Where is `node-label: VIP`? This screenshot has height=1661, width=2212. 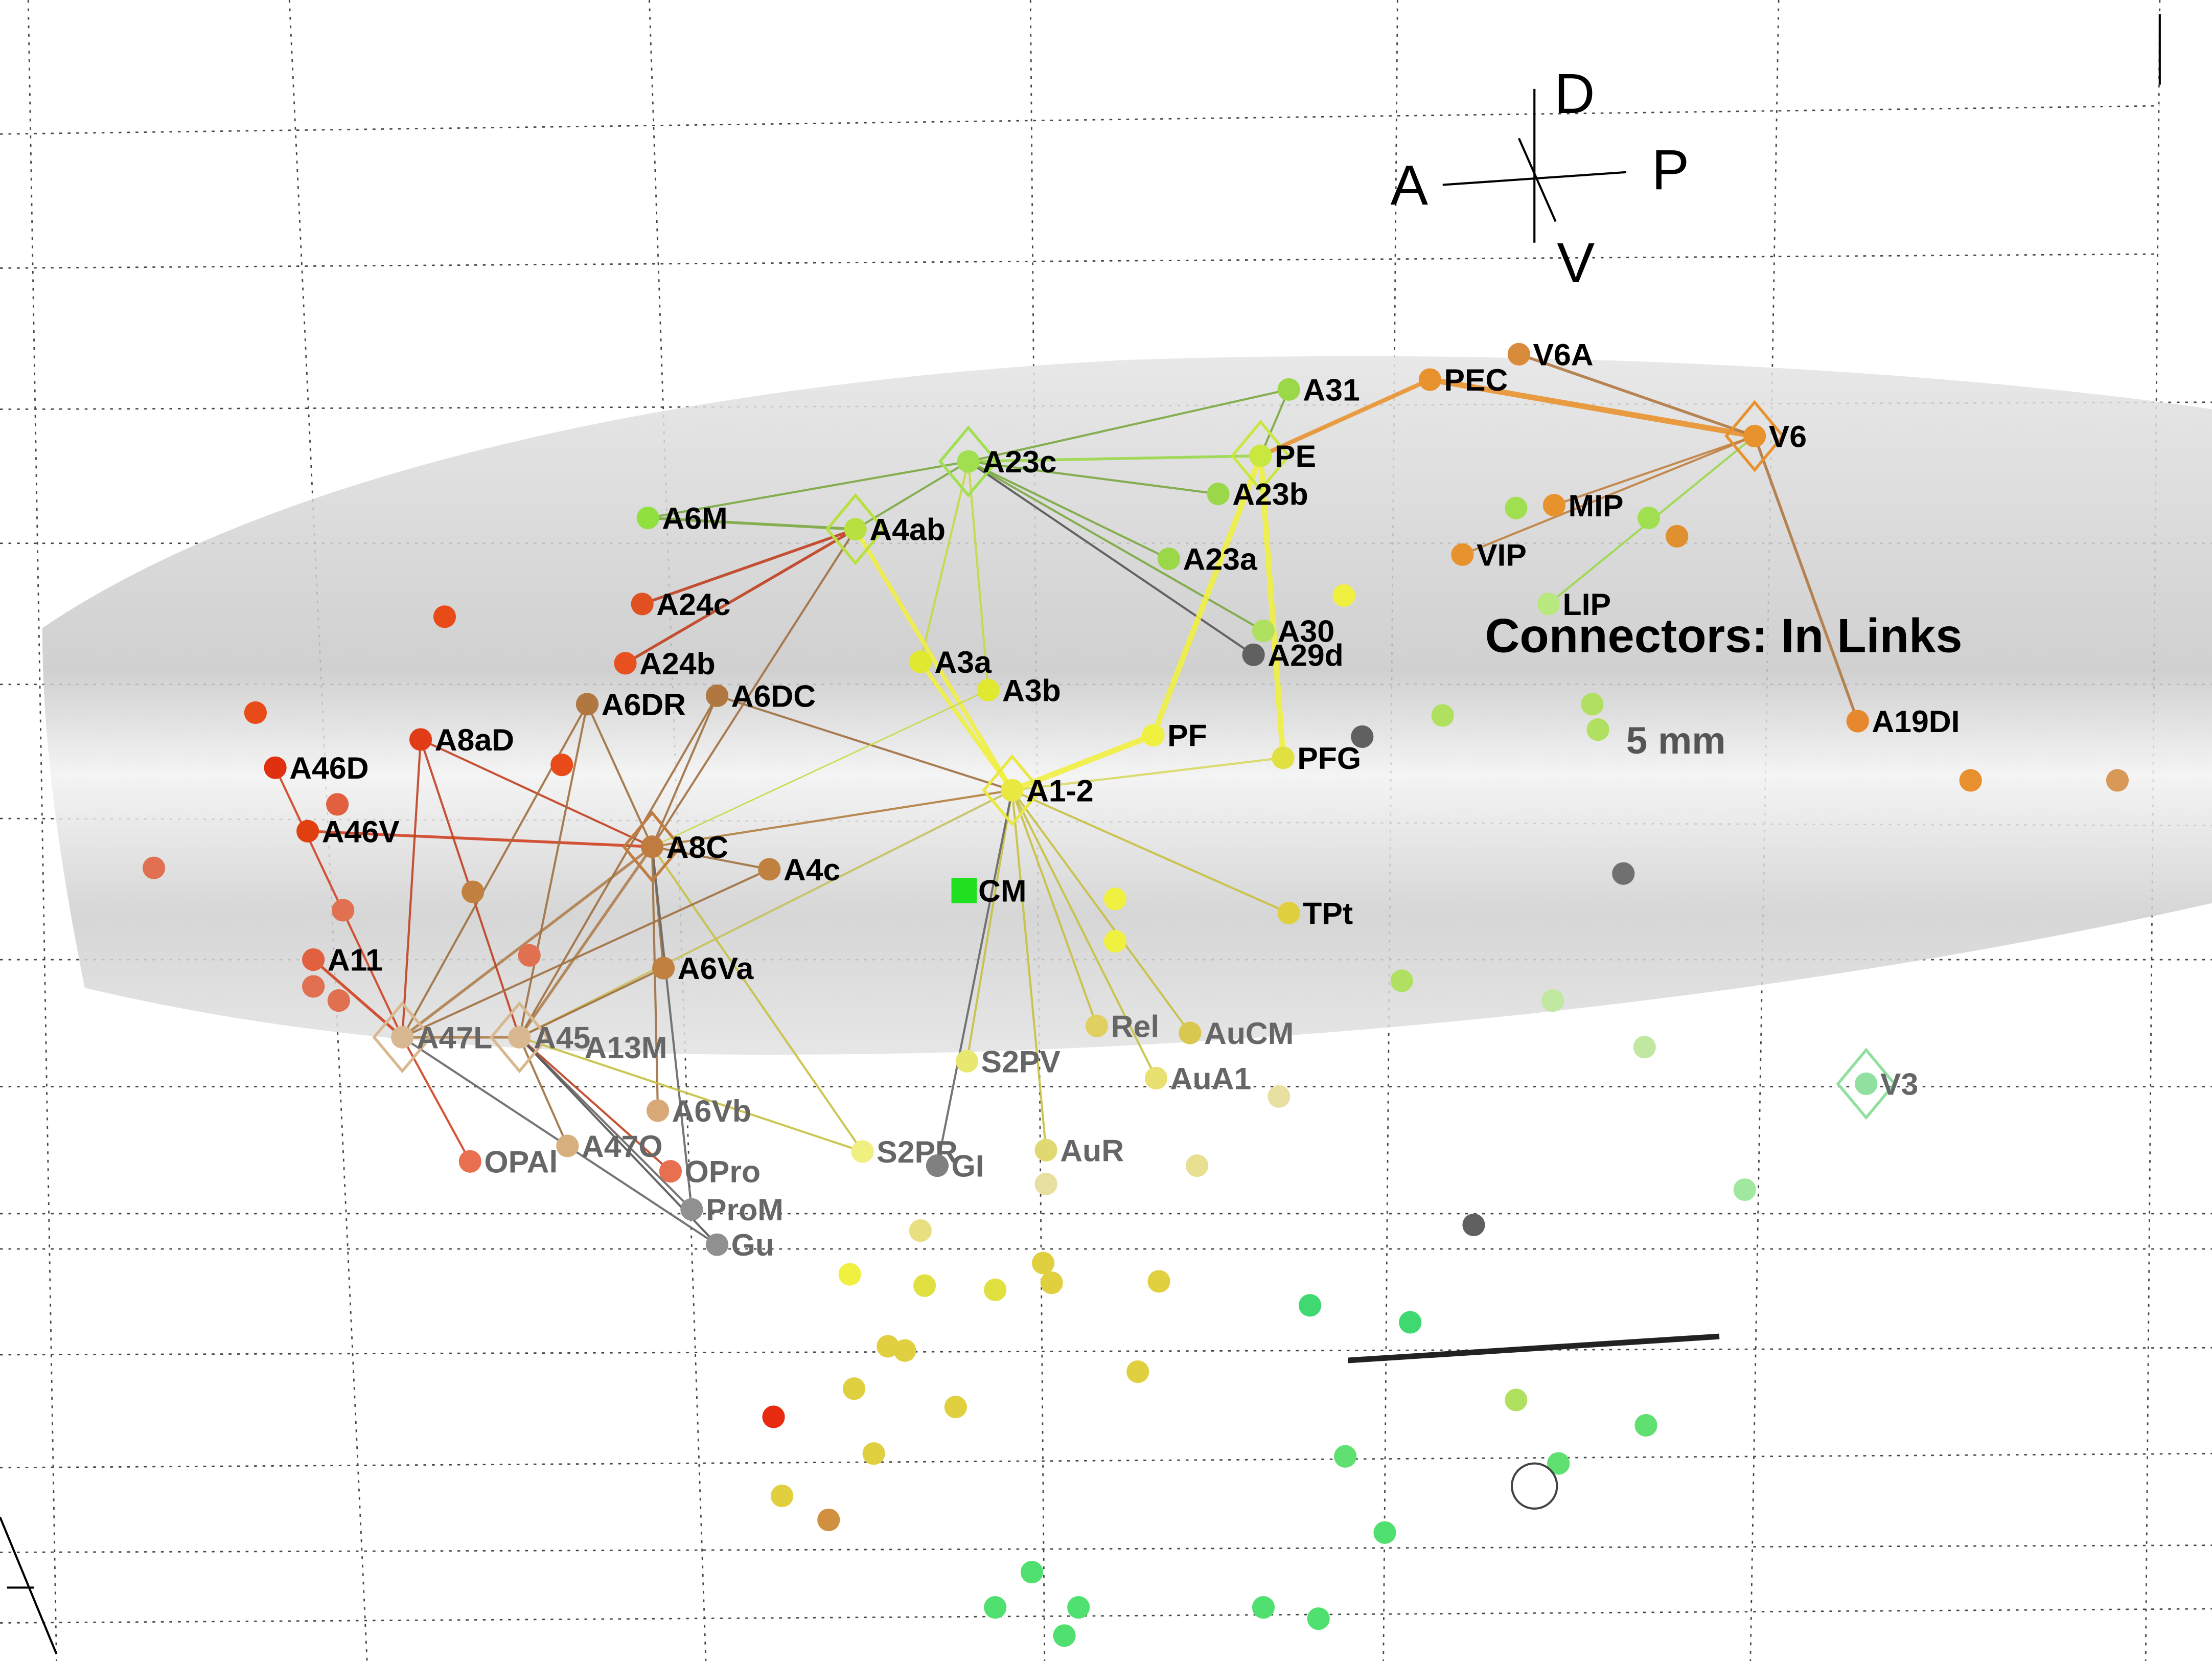
node-label: VIP is located at coordinates (1502, 554).